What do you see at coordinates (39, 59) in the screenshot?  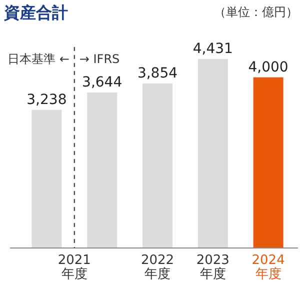 I see `annotation: 日本基準 ←` at bounding box center [39, 59].